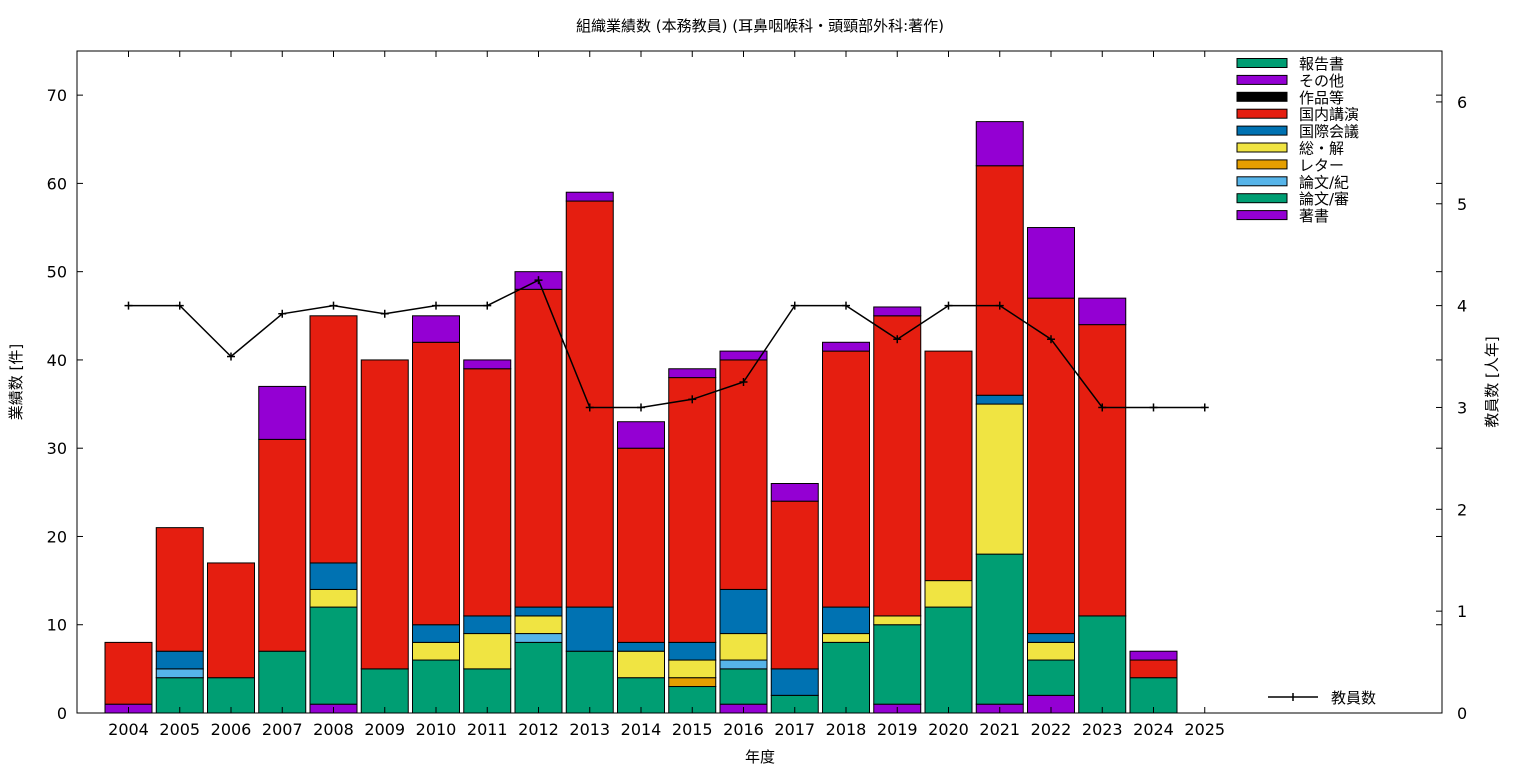  What do you see at coordinates (1462, 102) in the screenshot?
I see `y2-tick-label: 6` at bounding box center [1462, 102].